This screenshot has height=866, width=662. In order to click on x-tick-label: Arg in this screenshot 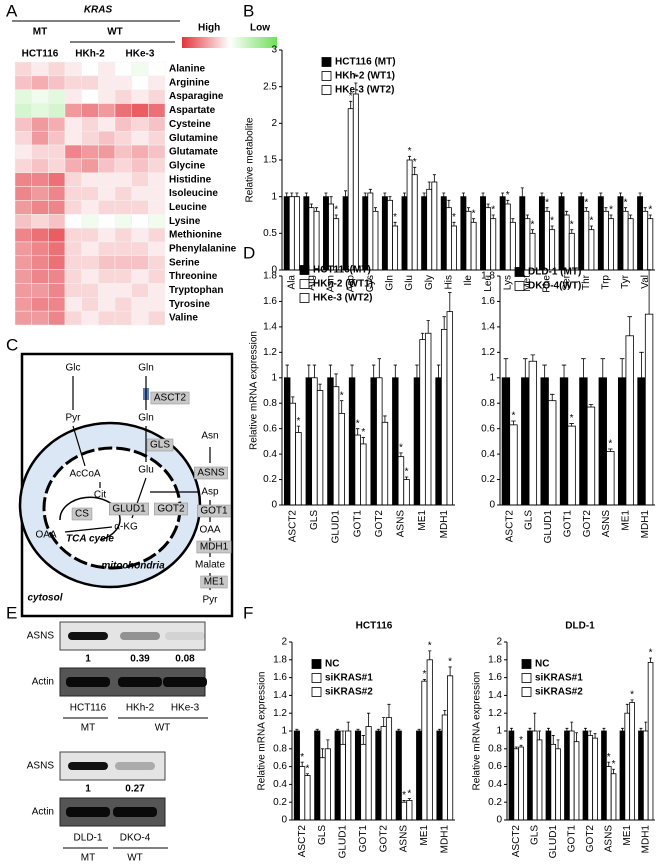, I will do `click(311, 283)`.